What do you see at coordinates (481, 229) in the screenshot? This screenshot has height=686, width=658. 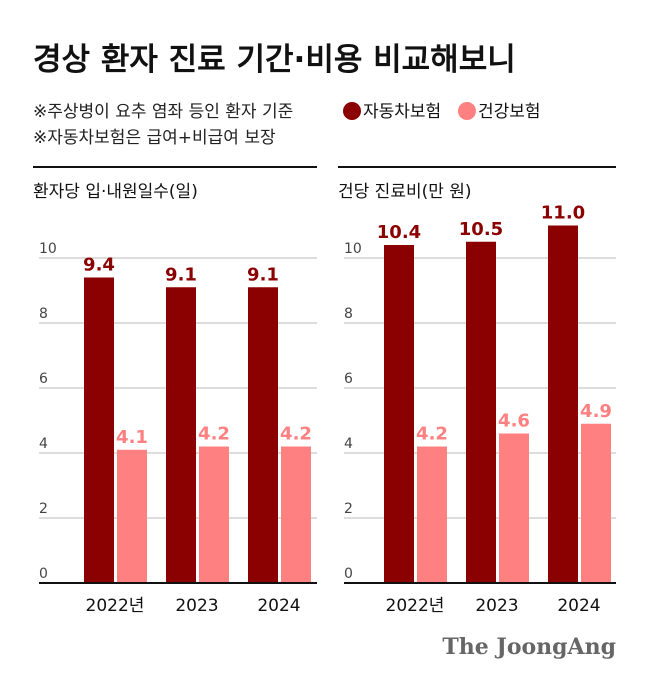 I see `data-label: 10.5` at bounding box center [481, 229].